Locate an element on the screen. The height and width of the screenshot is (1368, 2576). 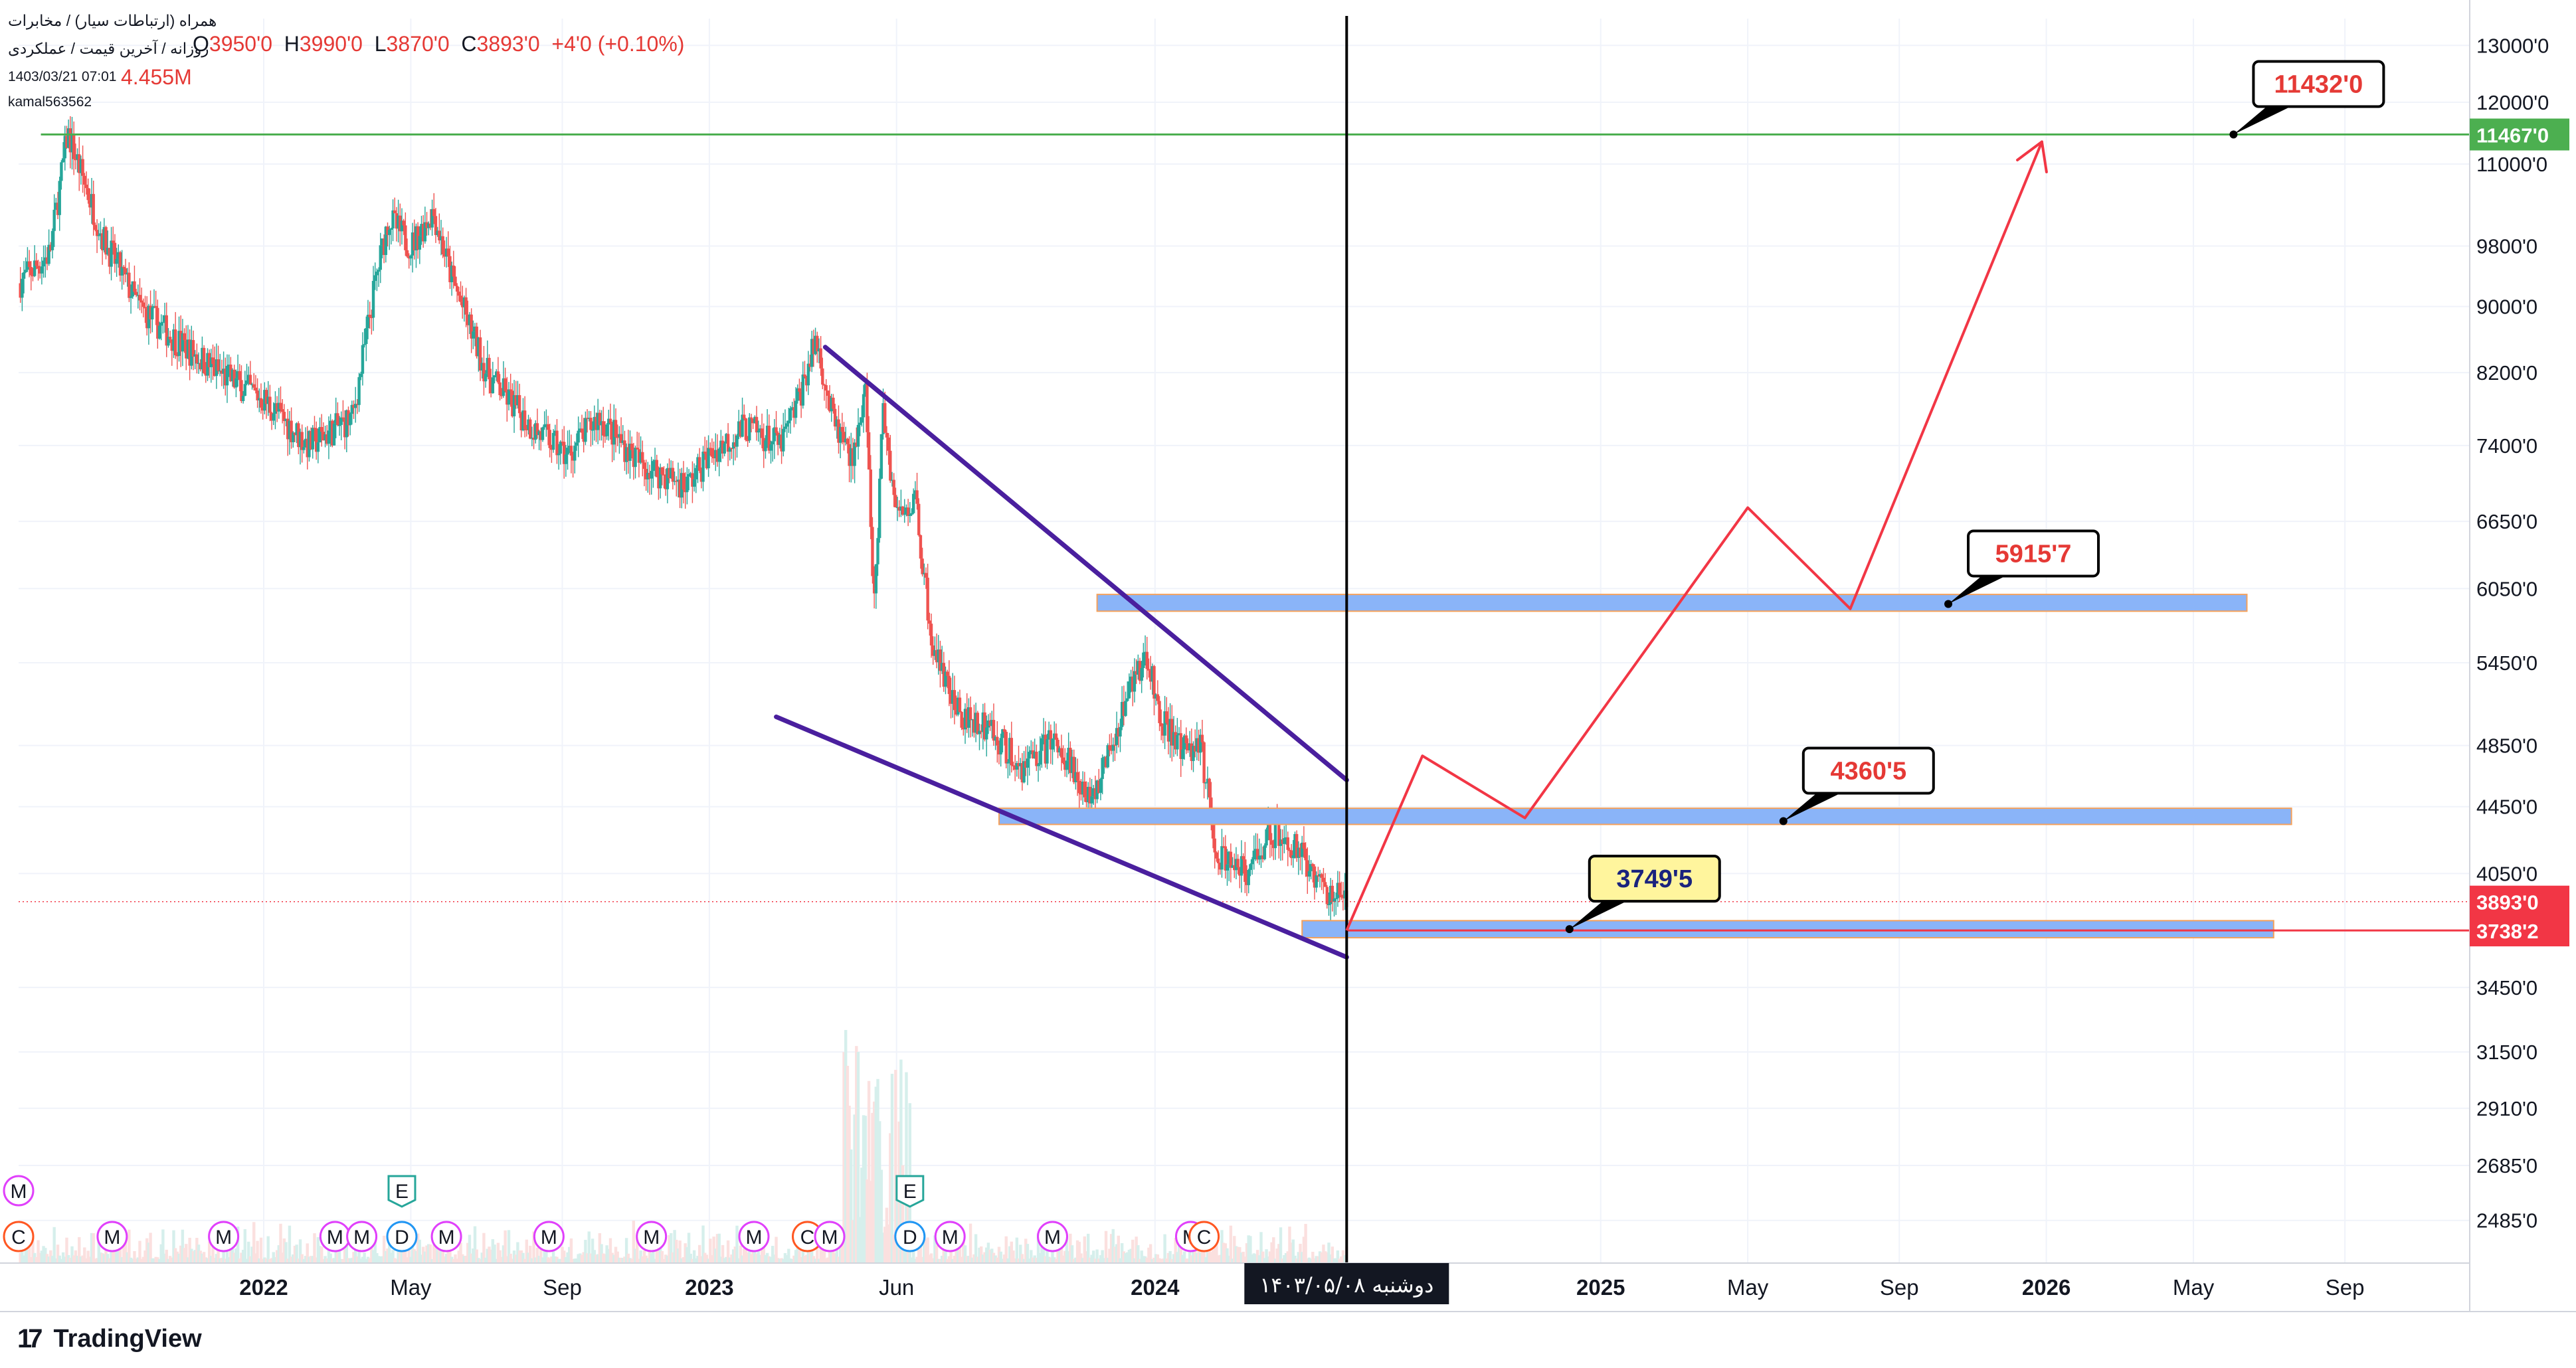
y-tick-label: 3150'0 is located at coordinates (2506, 1052).